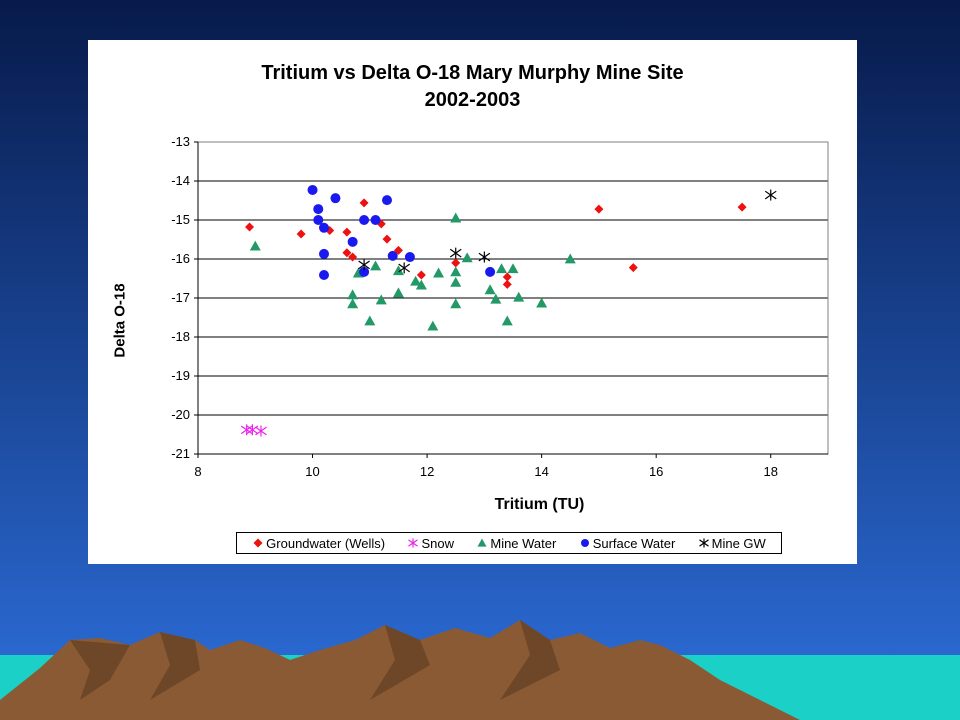 Image resolution: width=960 pixels, height=720 pixels. What do you see at coordinates (634, 543) in the screenshot?
I see `legend-label: Surface Water` at bounding box center [634, 543].